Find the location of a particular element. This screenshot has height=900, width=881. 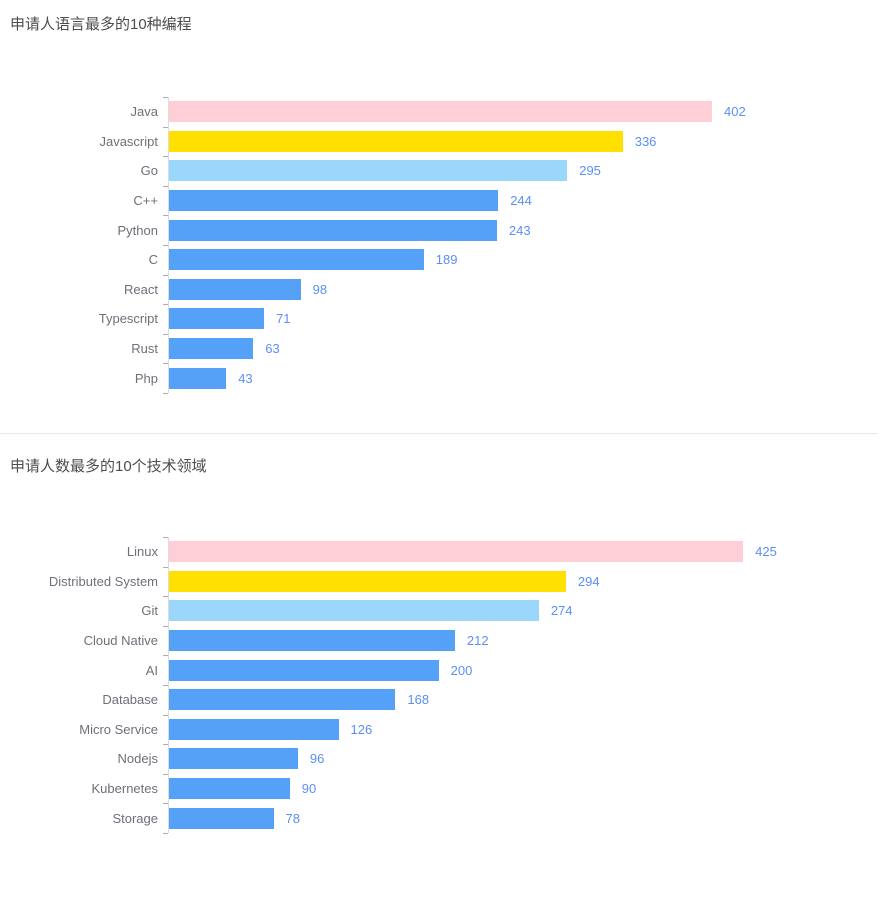

chart-row: React 98 is located at coordinates (440, 290).